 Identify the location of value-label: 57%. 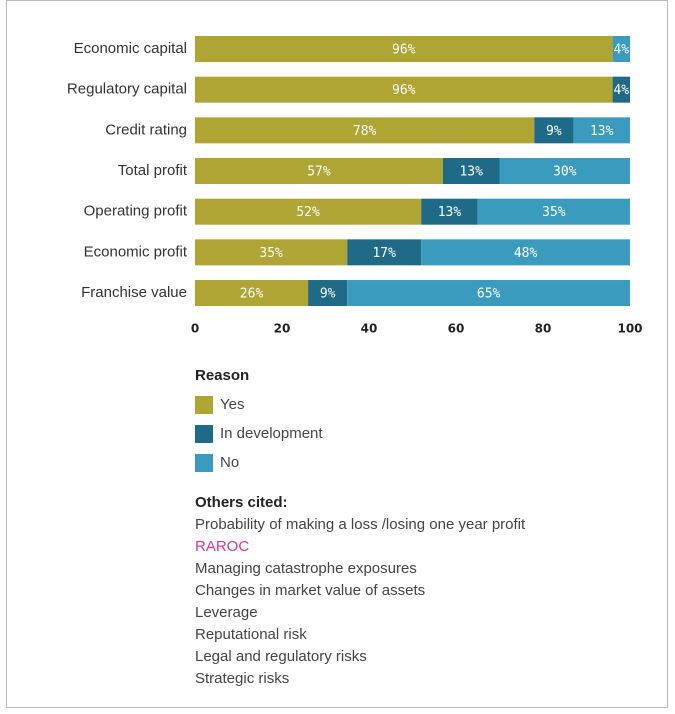
(319, 172).